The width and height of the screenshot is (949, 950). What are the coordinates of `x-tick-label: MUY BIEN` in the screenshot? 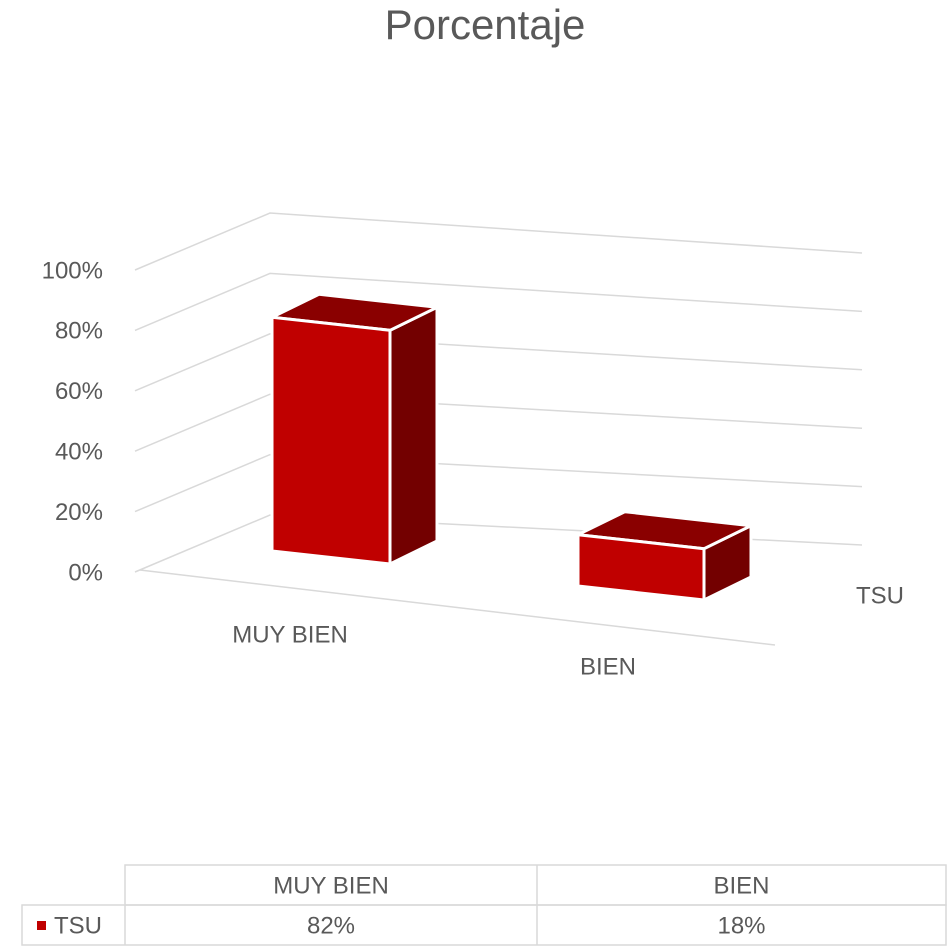 It's located at (290, 634).